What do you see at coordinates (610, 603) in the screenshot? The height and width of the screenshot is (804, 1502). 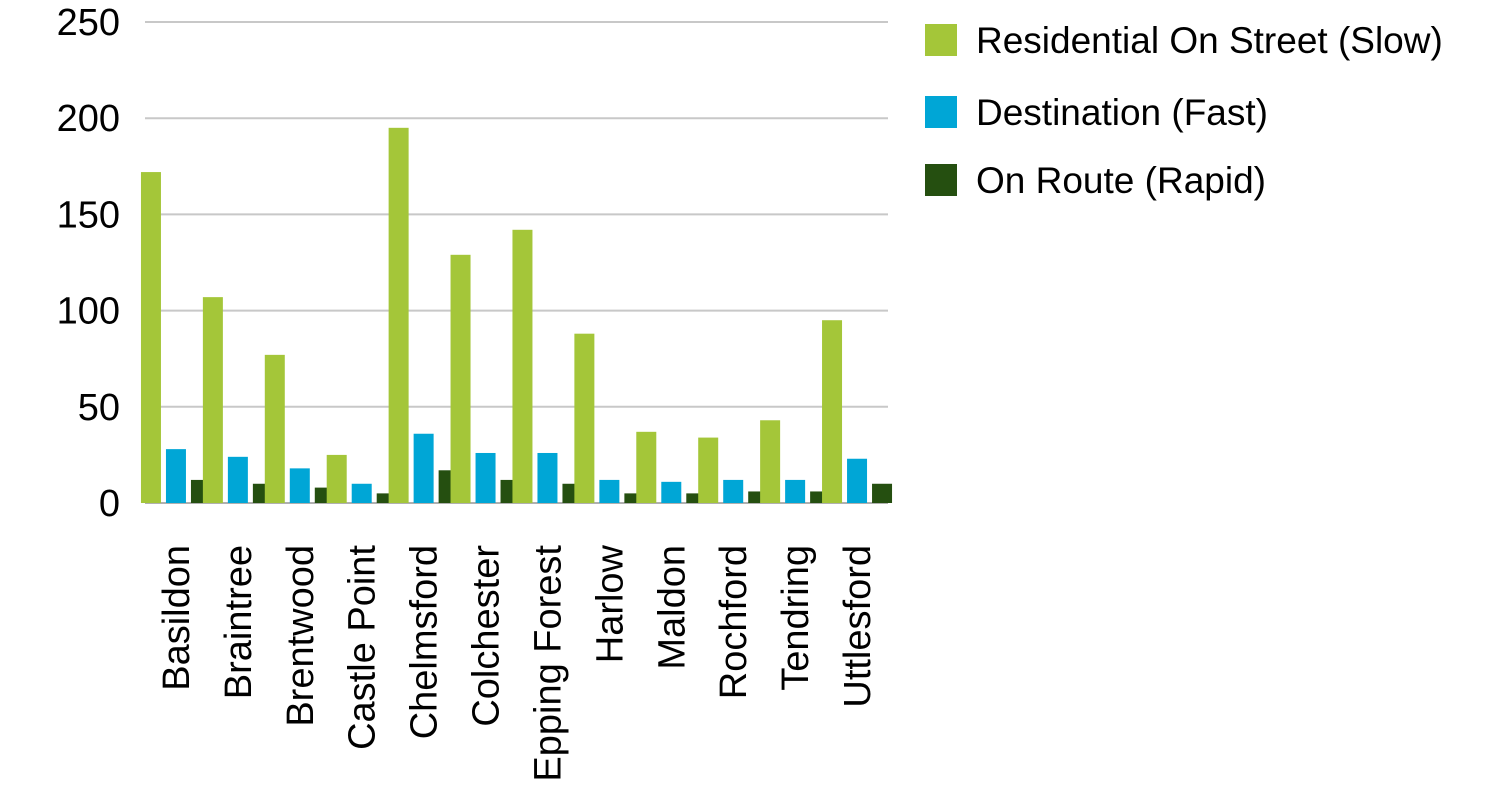 I see `x-category-label: Harlow` at bounding box center [610, 603].